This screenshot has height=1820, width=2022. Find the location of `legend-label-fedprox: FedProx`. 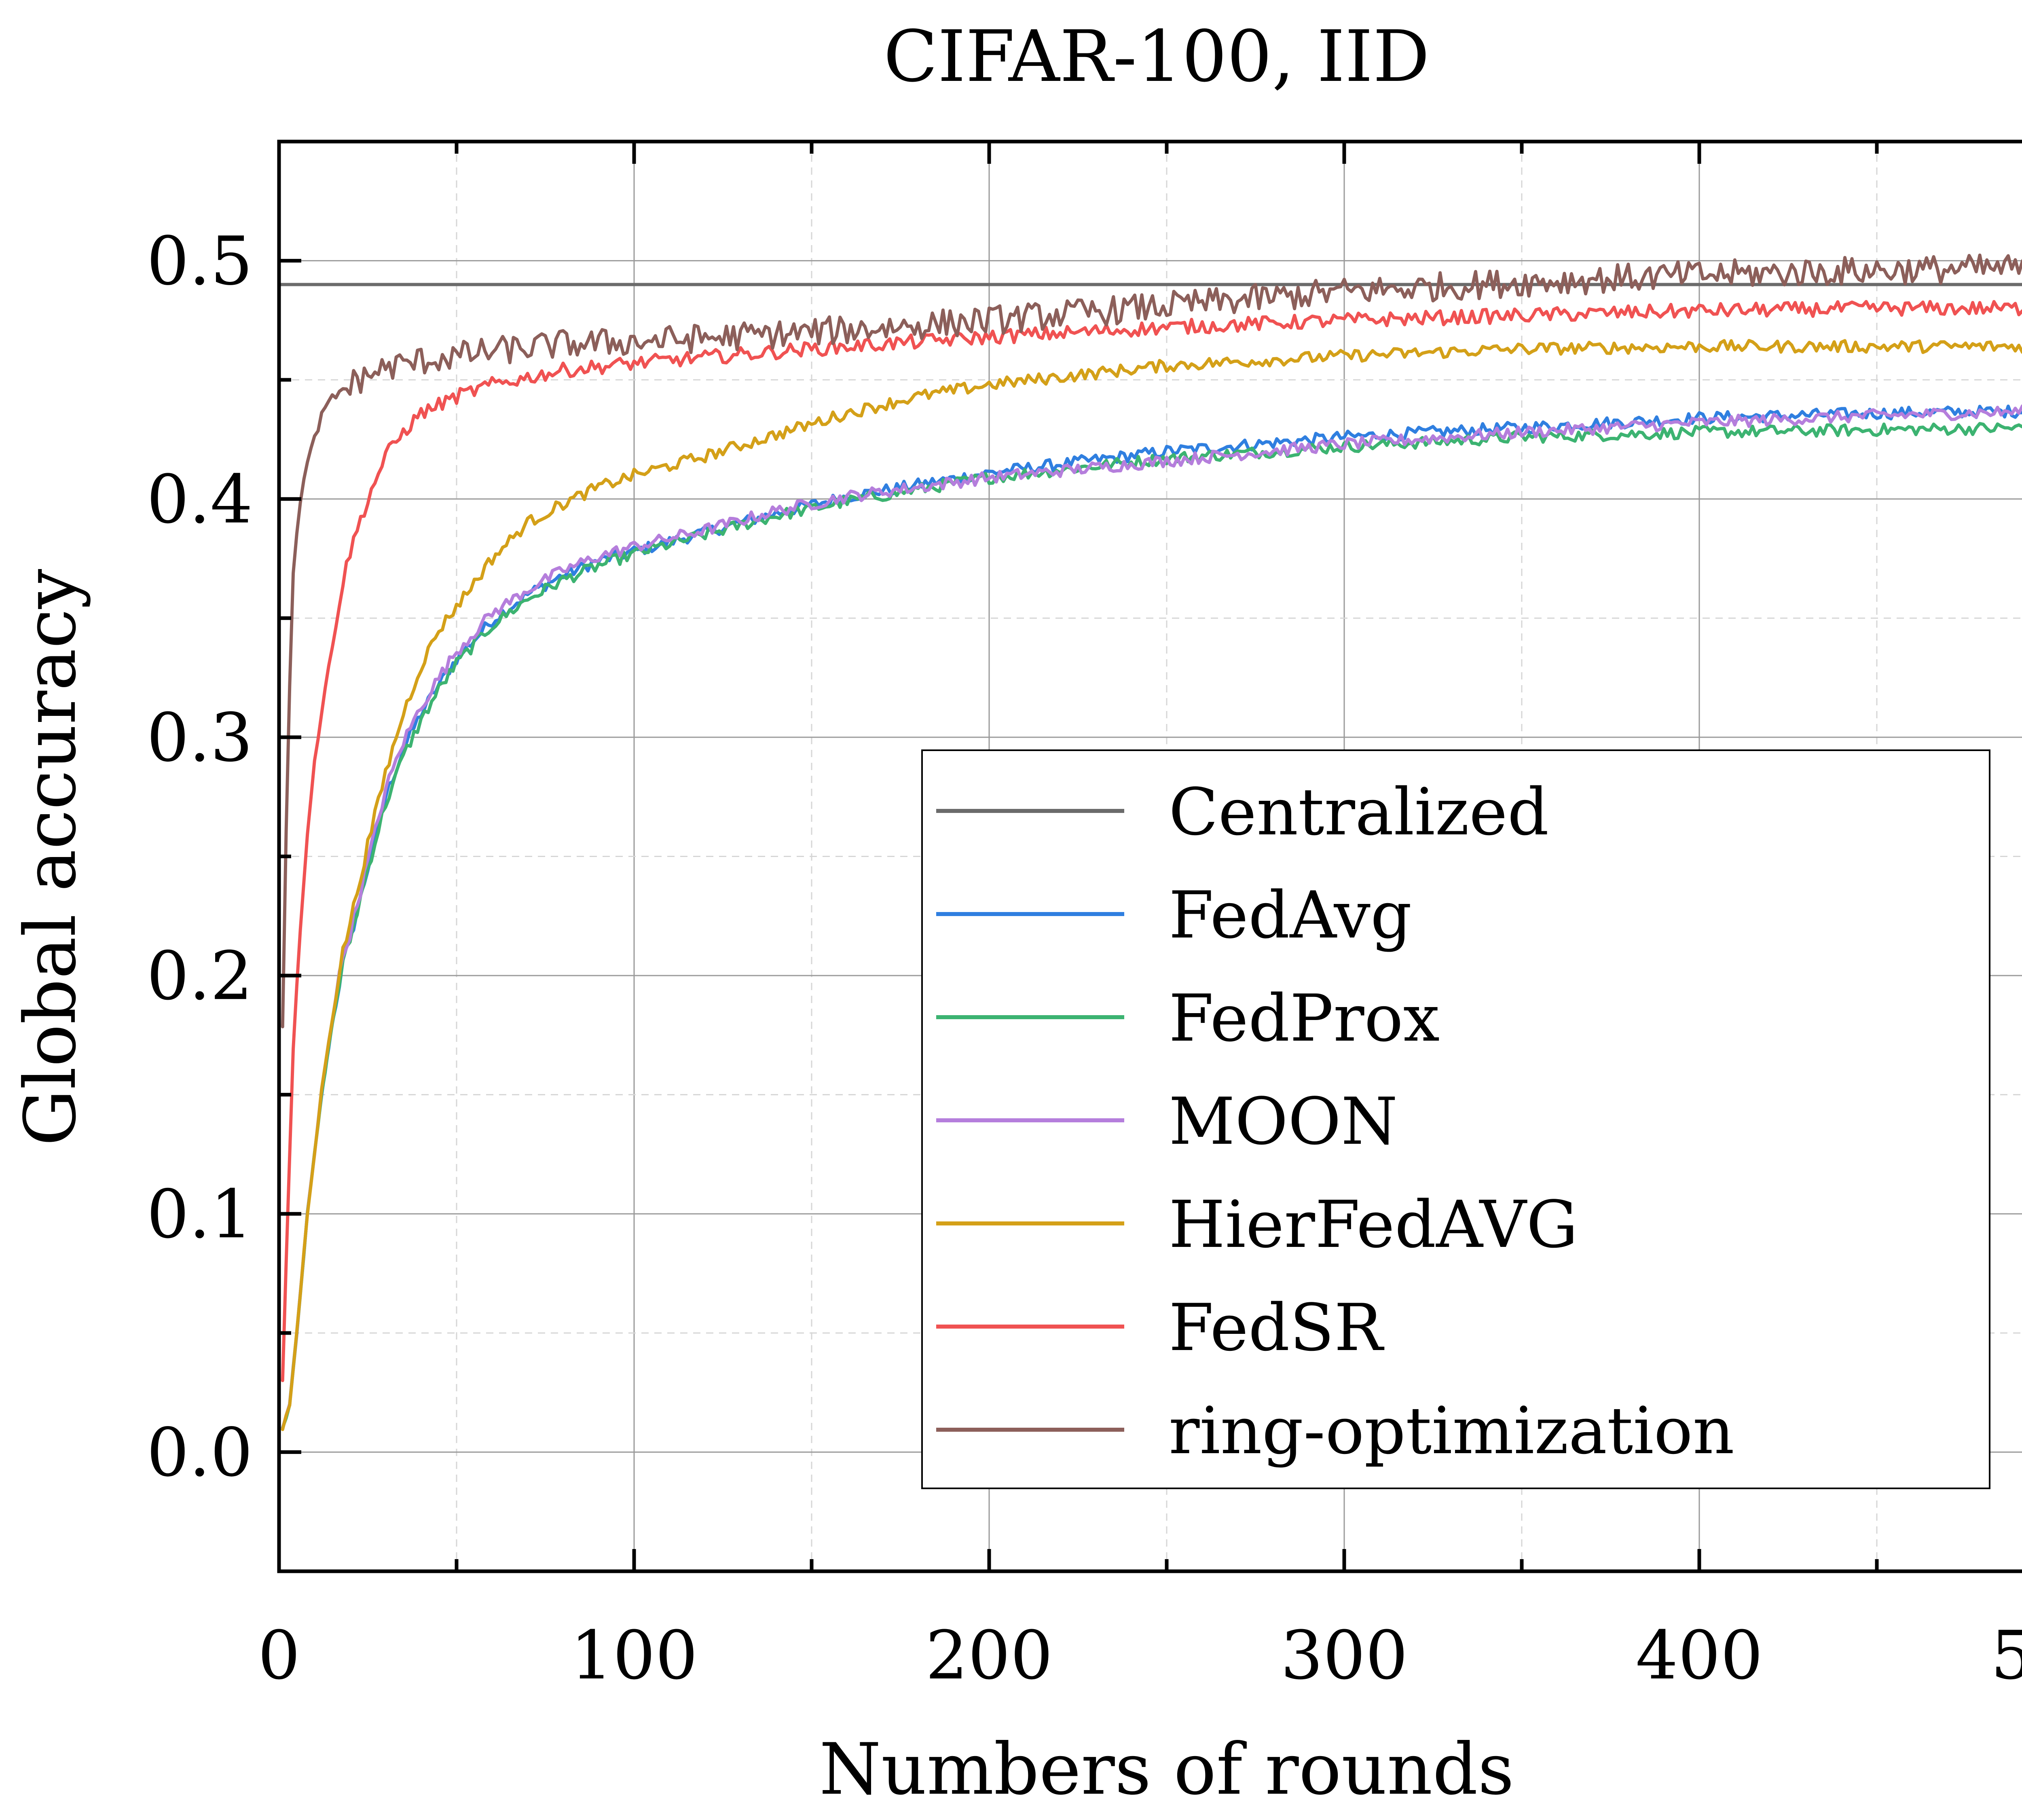

legend-label-fedprox: FedProx is located at coordinates (1304, 1018).